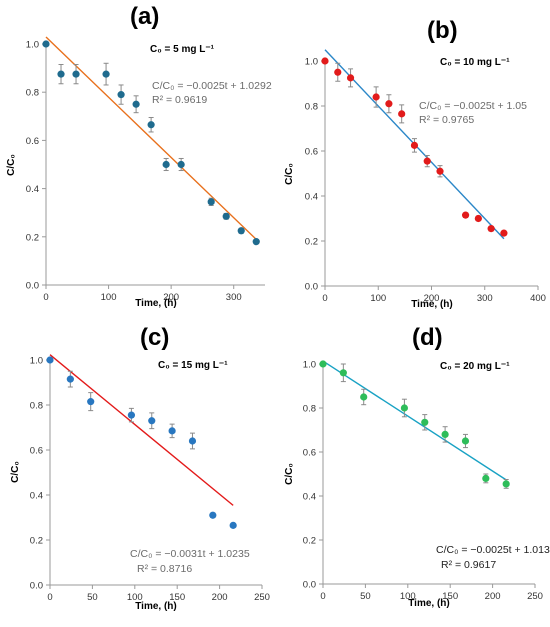 The width and height of the screenshot is (550, 627). Describe the element at coordinates (468, 565) in the screenshot. I see `r-squared-label: R² = 0.9617` at that location.